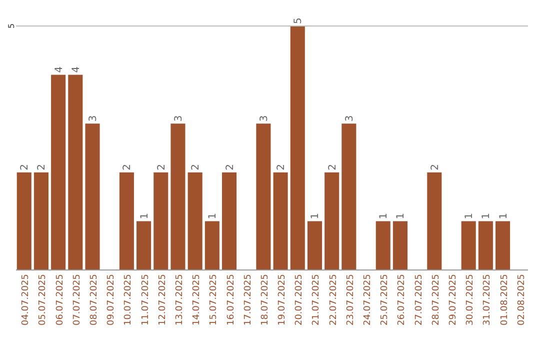 This screenshot has width=540, height=340. I want to click on x-tick-label: 27.07.2025, so click(419, 300).